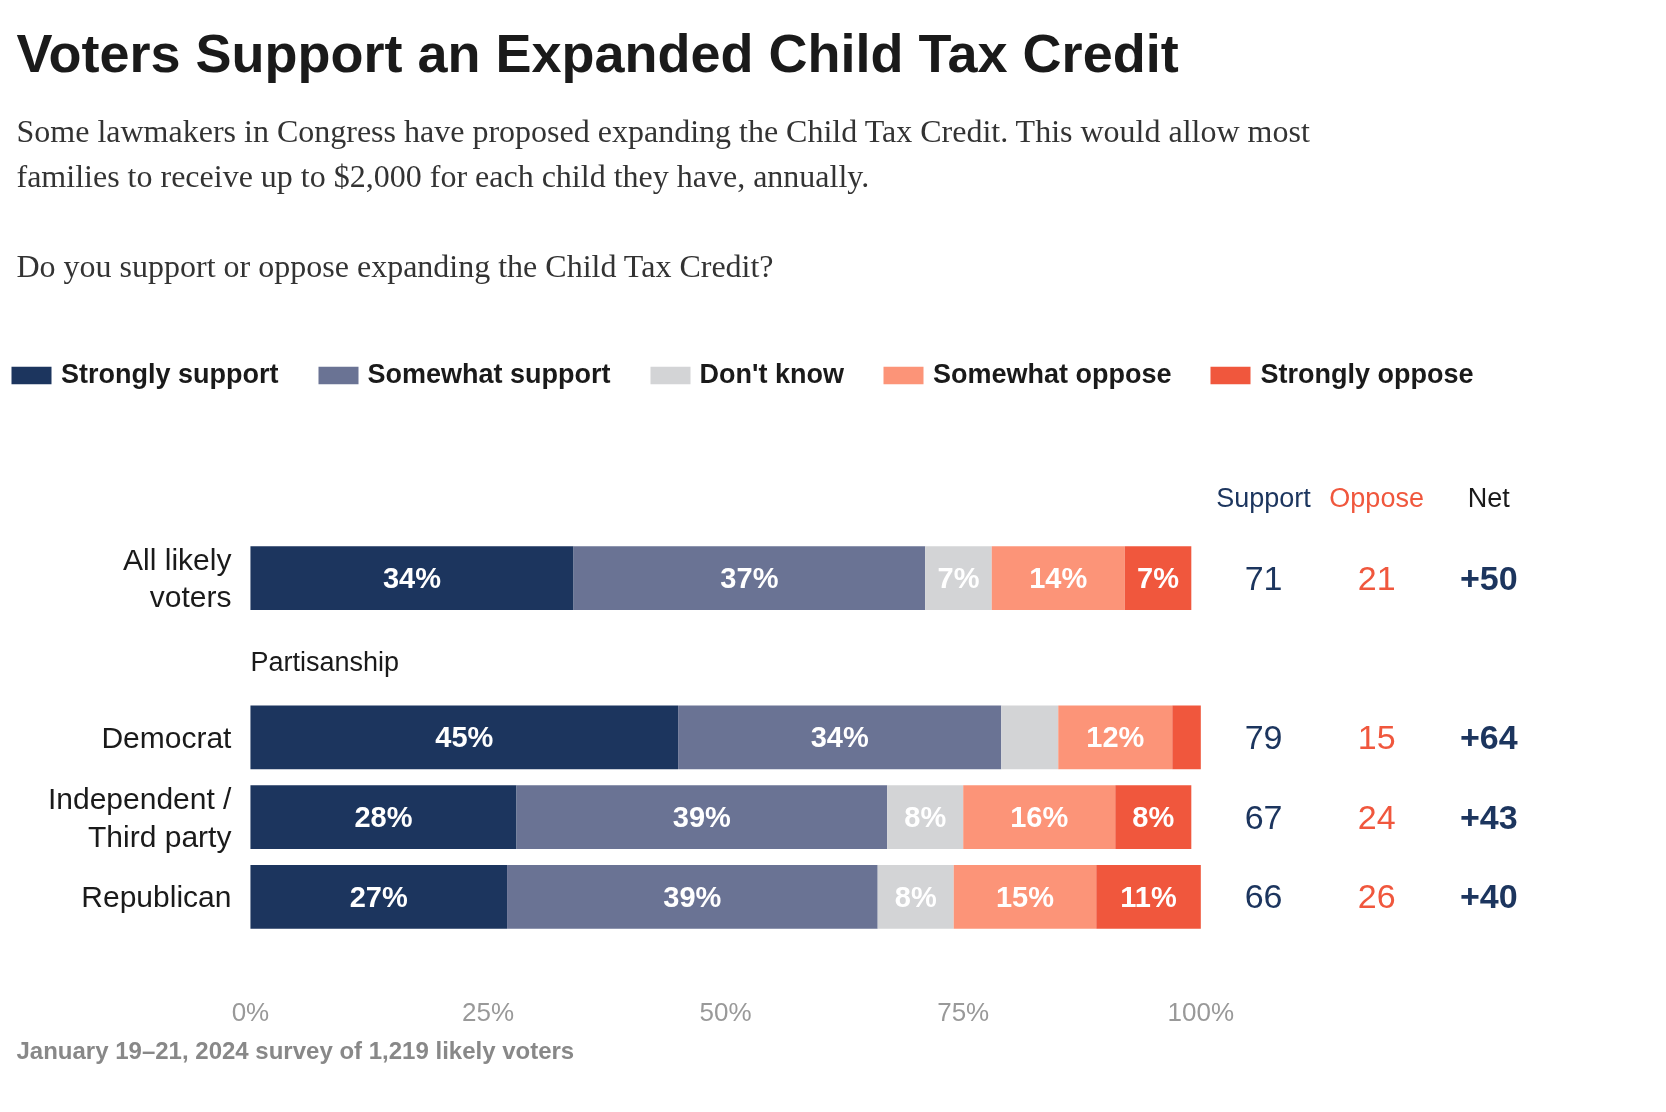 This screenshot has width=1666, height=1112. I want to click on text: +40, so click(1488, 896).